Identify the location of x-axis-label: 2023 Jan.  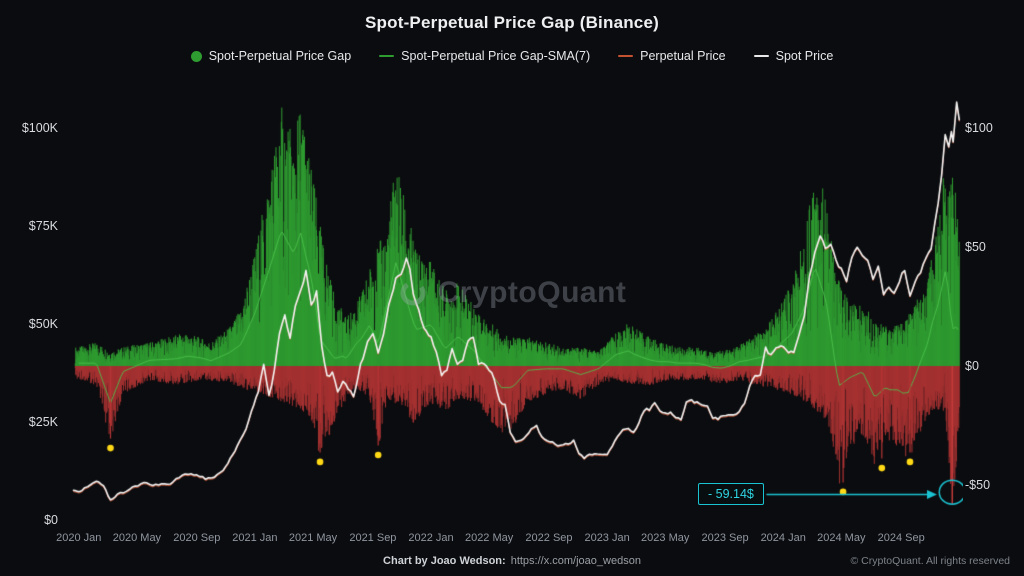
(607, 538).